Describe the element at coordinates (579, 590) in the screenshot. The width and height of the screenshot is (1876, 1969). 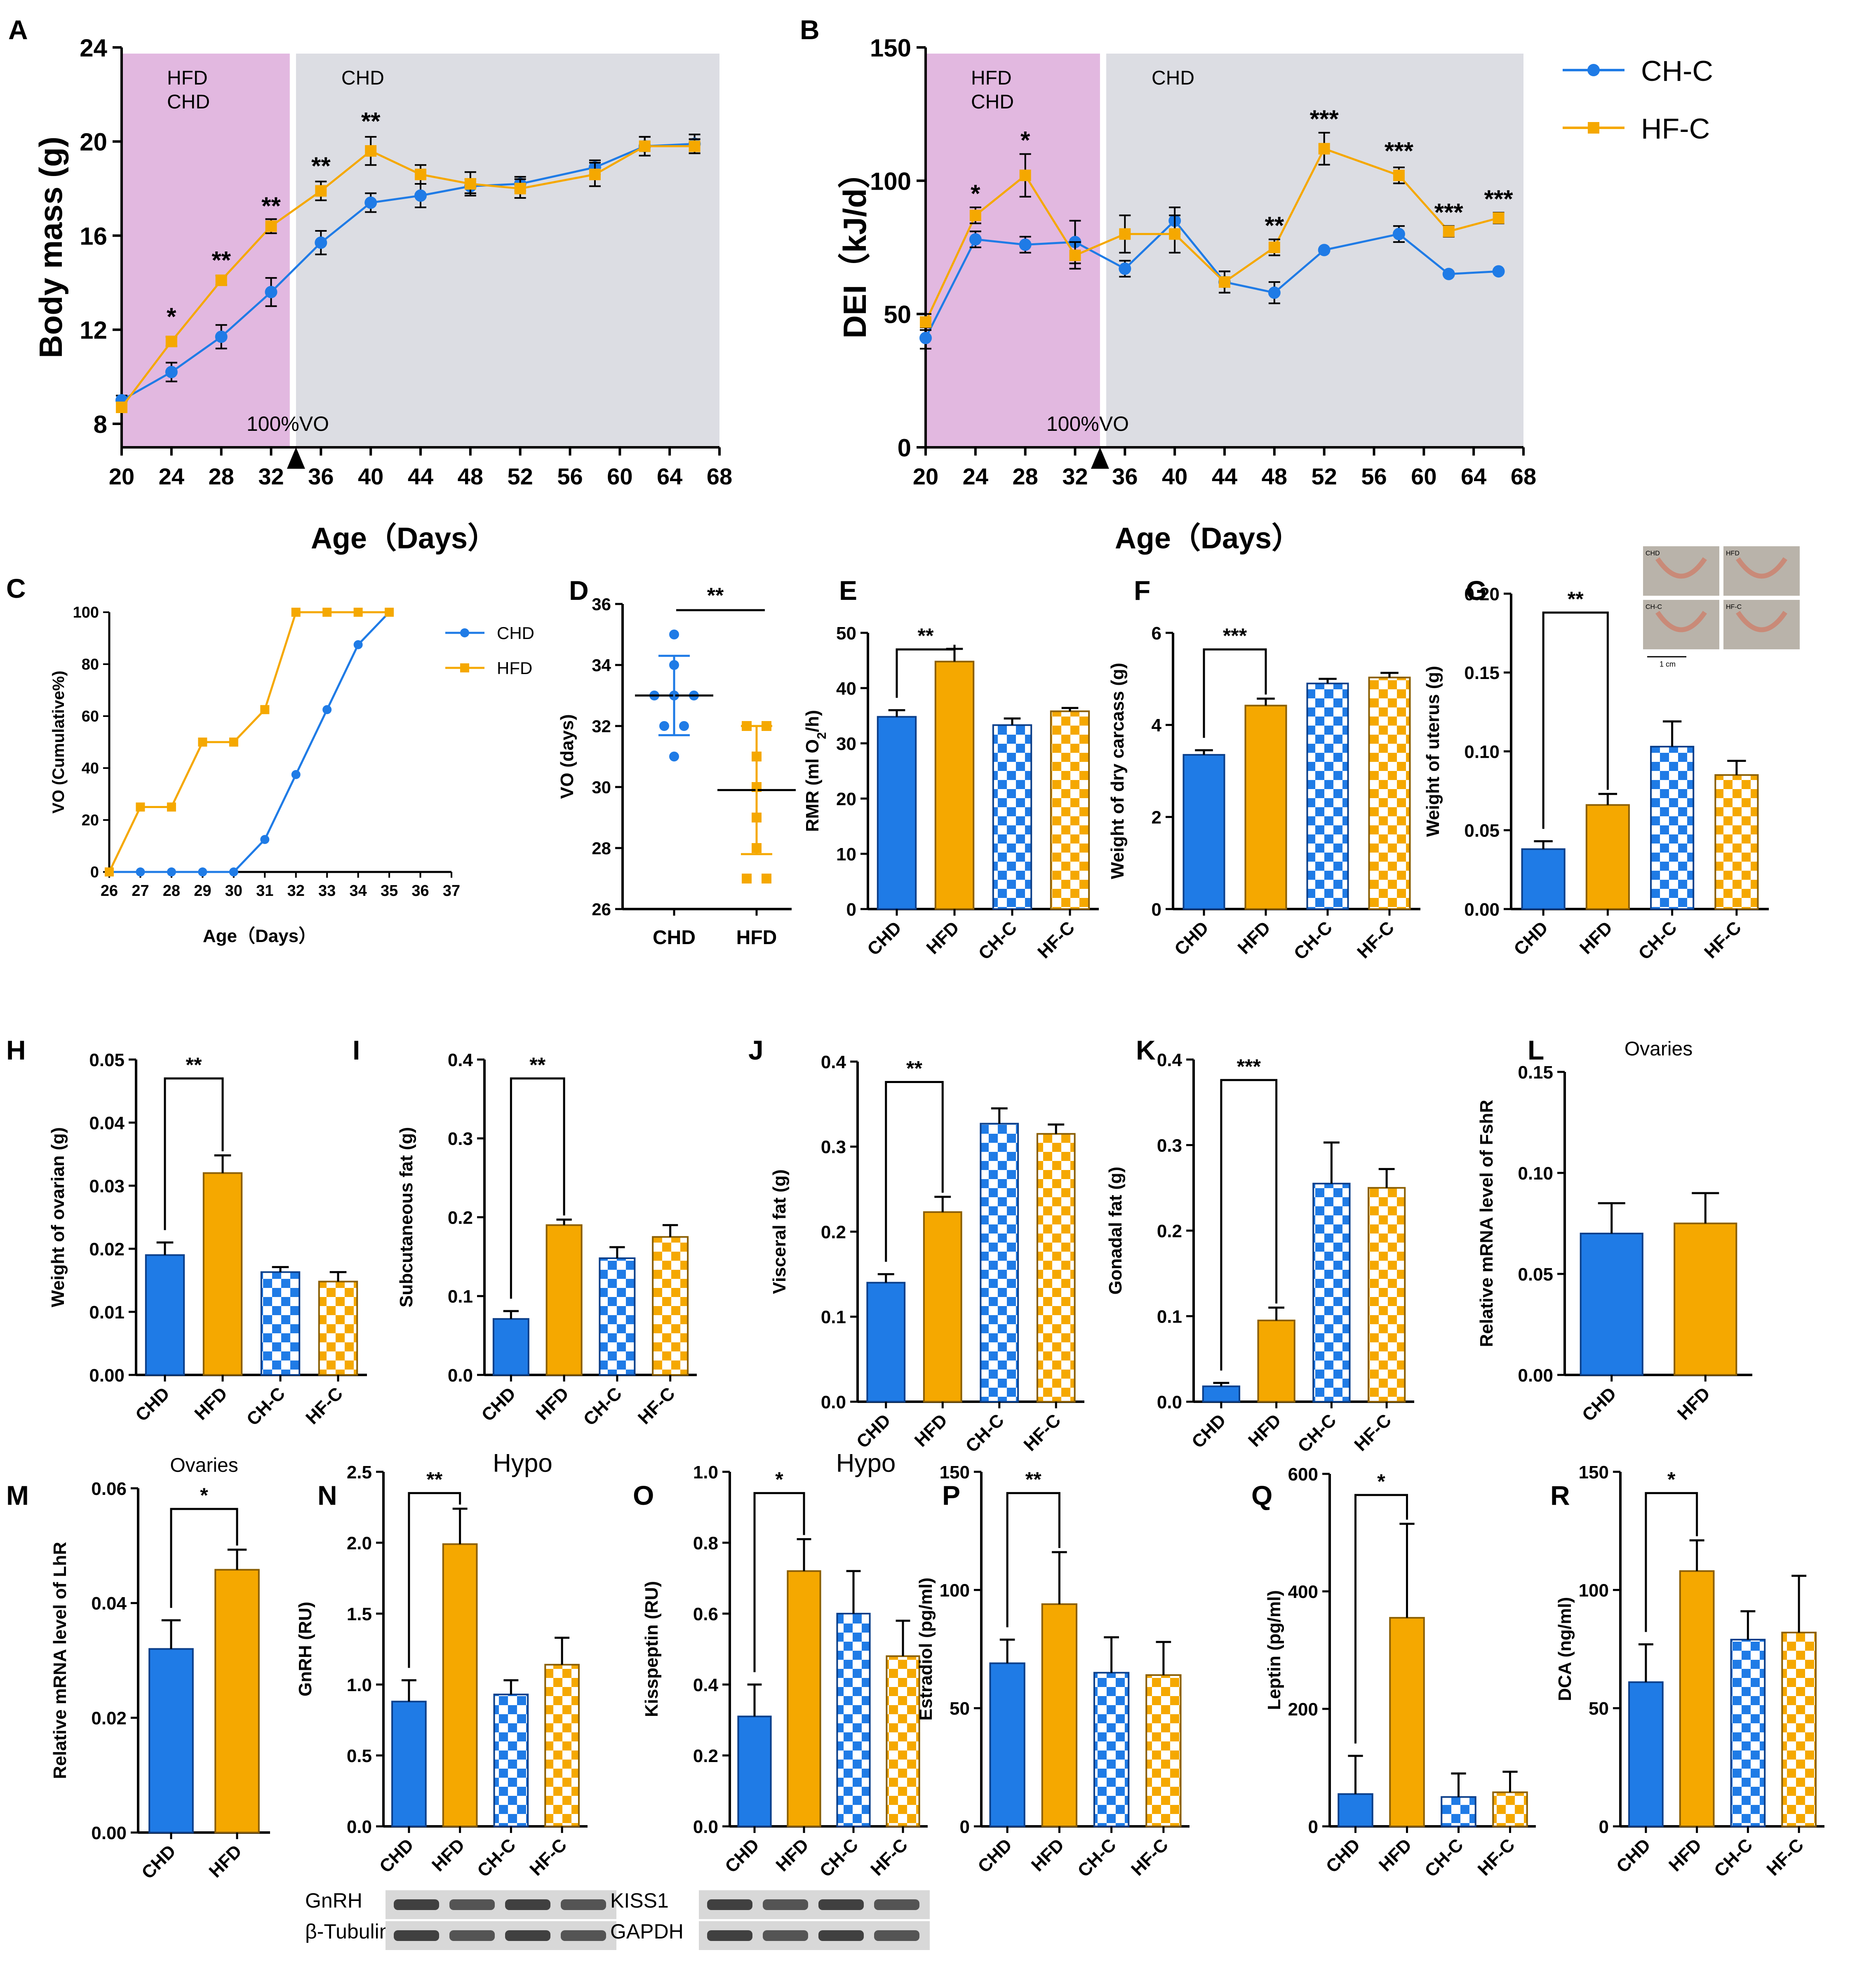
I see `panel-letter-d: D` at that location.